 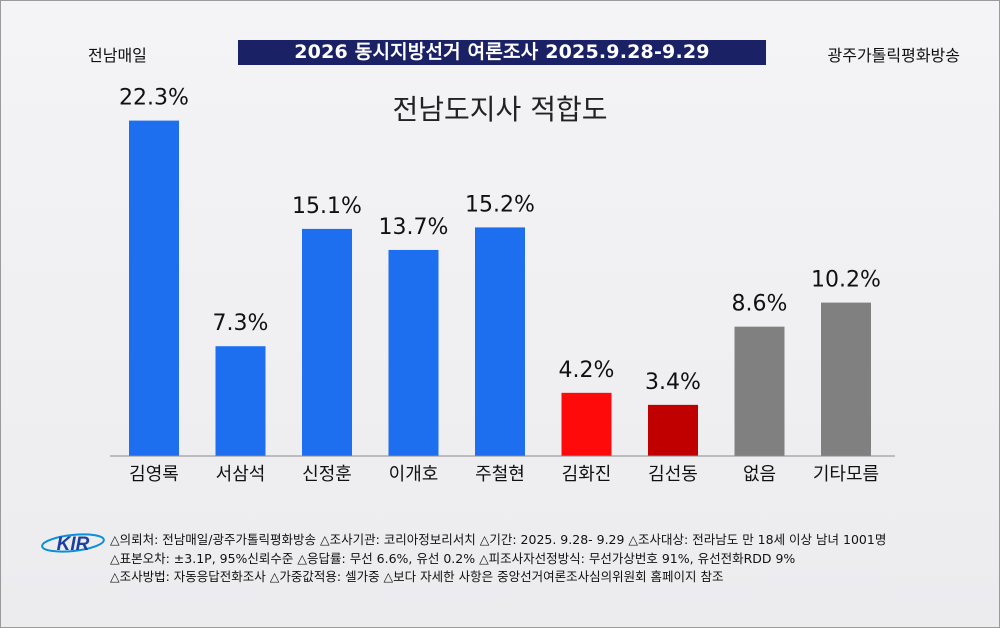 I want to click on value-label-7: 3.4%, so click(x=673, y=382).